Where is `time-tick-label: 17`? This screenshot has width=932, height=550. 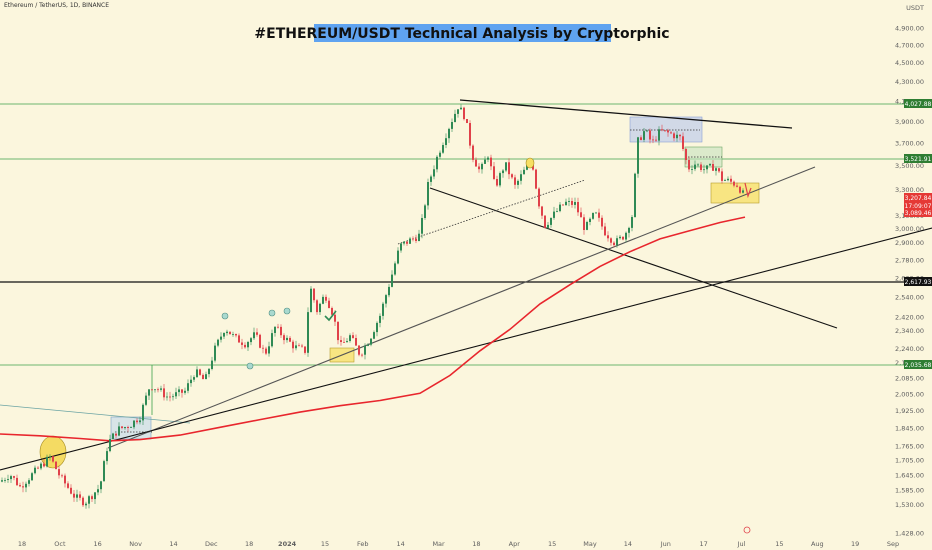
time-tick-label: 17 is located at coordinates (704, 544).